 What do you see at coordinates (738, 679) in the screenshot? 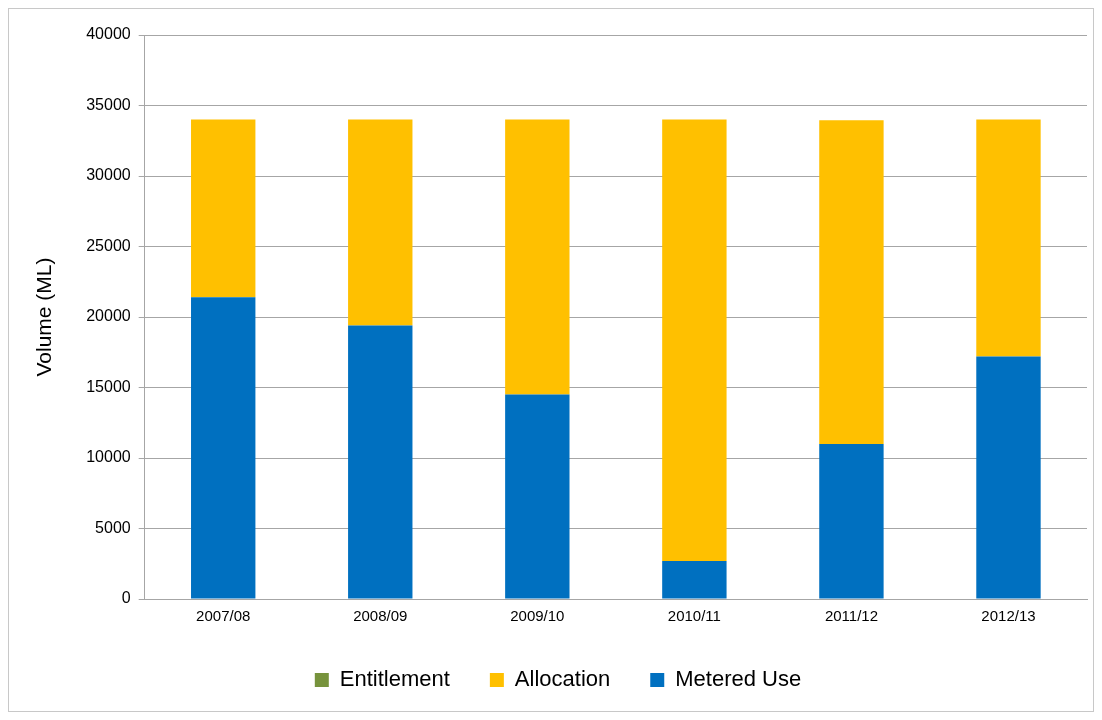
I see `legend-label: Metered Use` at bounding box center [738, 679].